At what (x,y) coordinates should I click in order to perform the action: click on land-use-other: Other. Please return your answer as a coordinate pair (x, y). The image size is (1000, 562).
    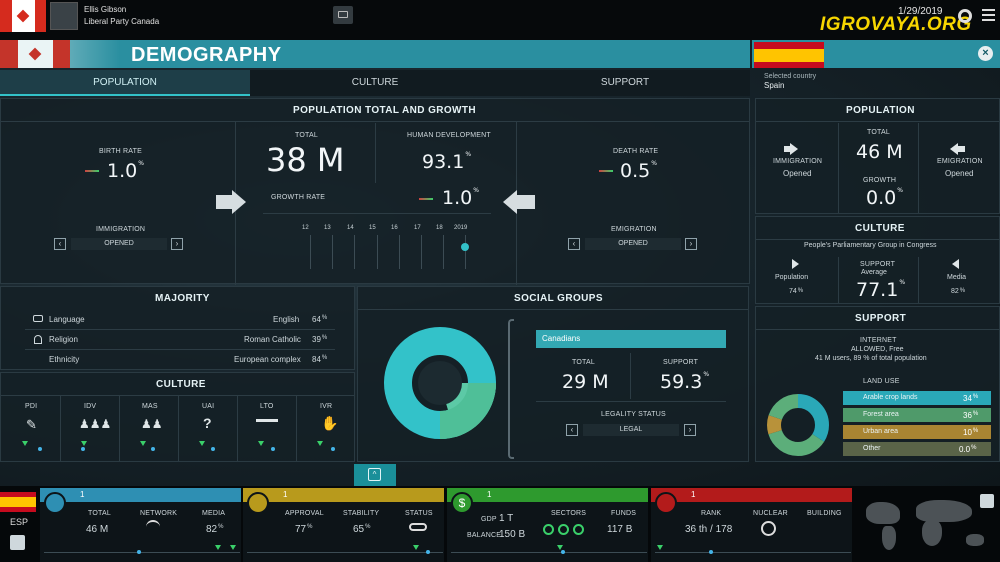
    Looking at the image, I should click on (917, 449).